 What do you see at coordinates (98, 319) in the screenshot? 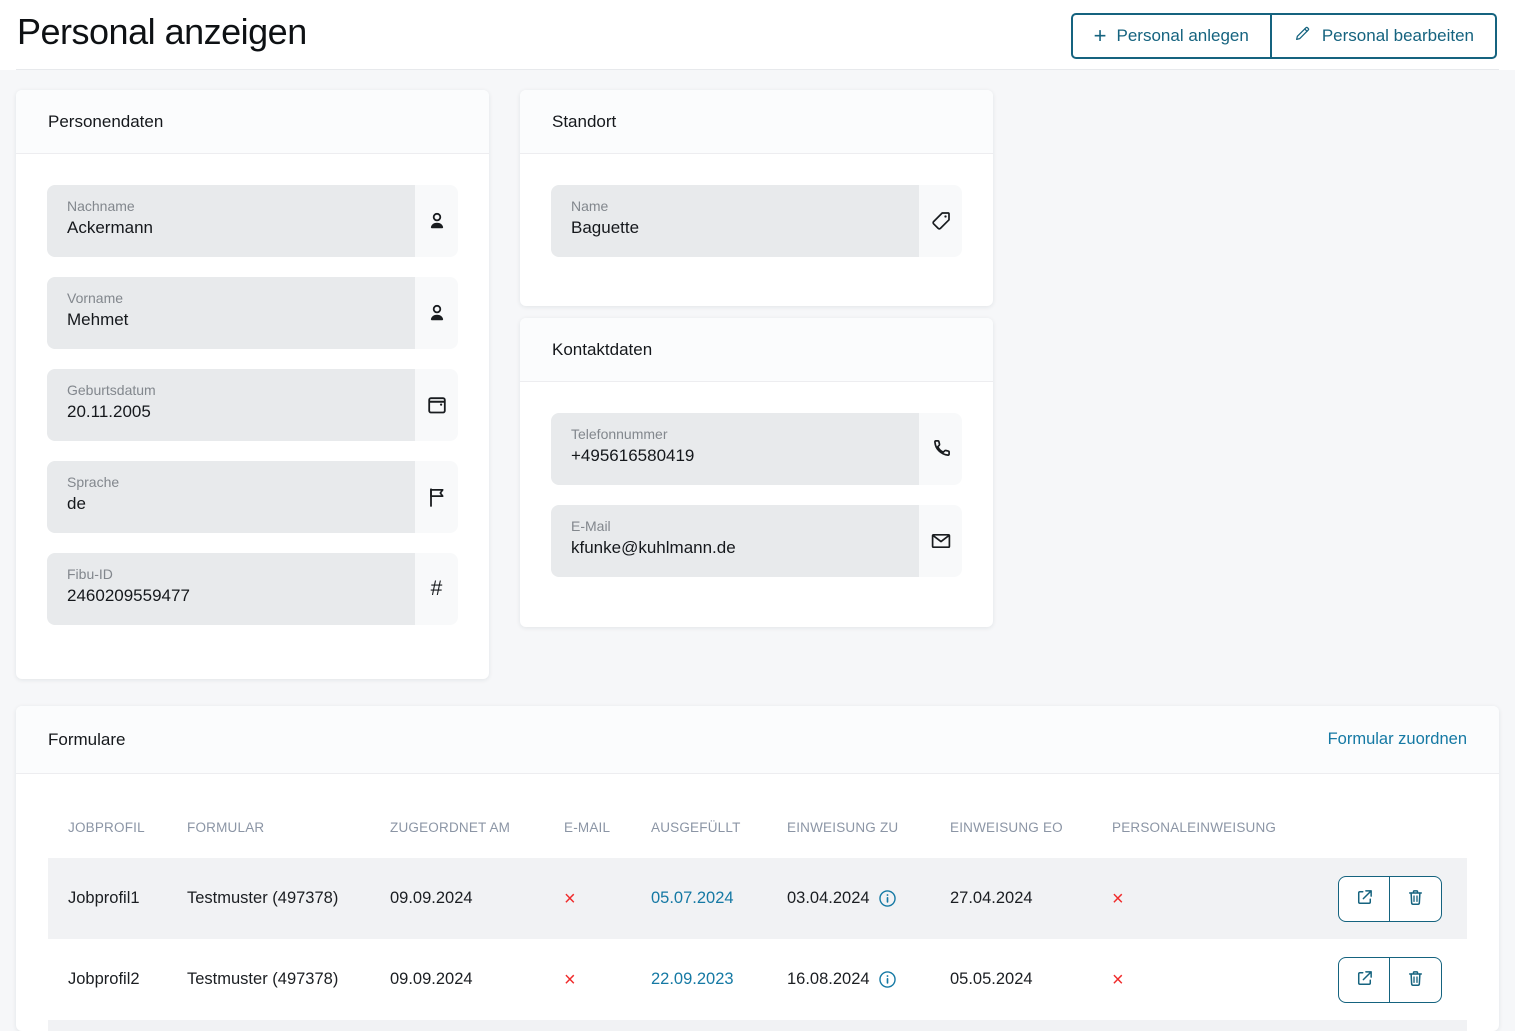
I see `field-value: Mehmet` at bounding box center [98, 319].